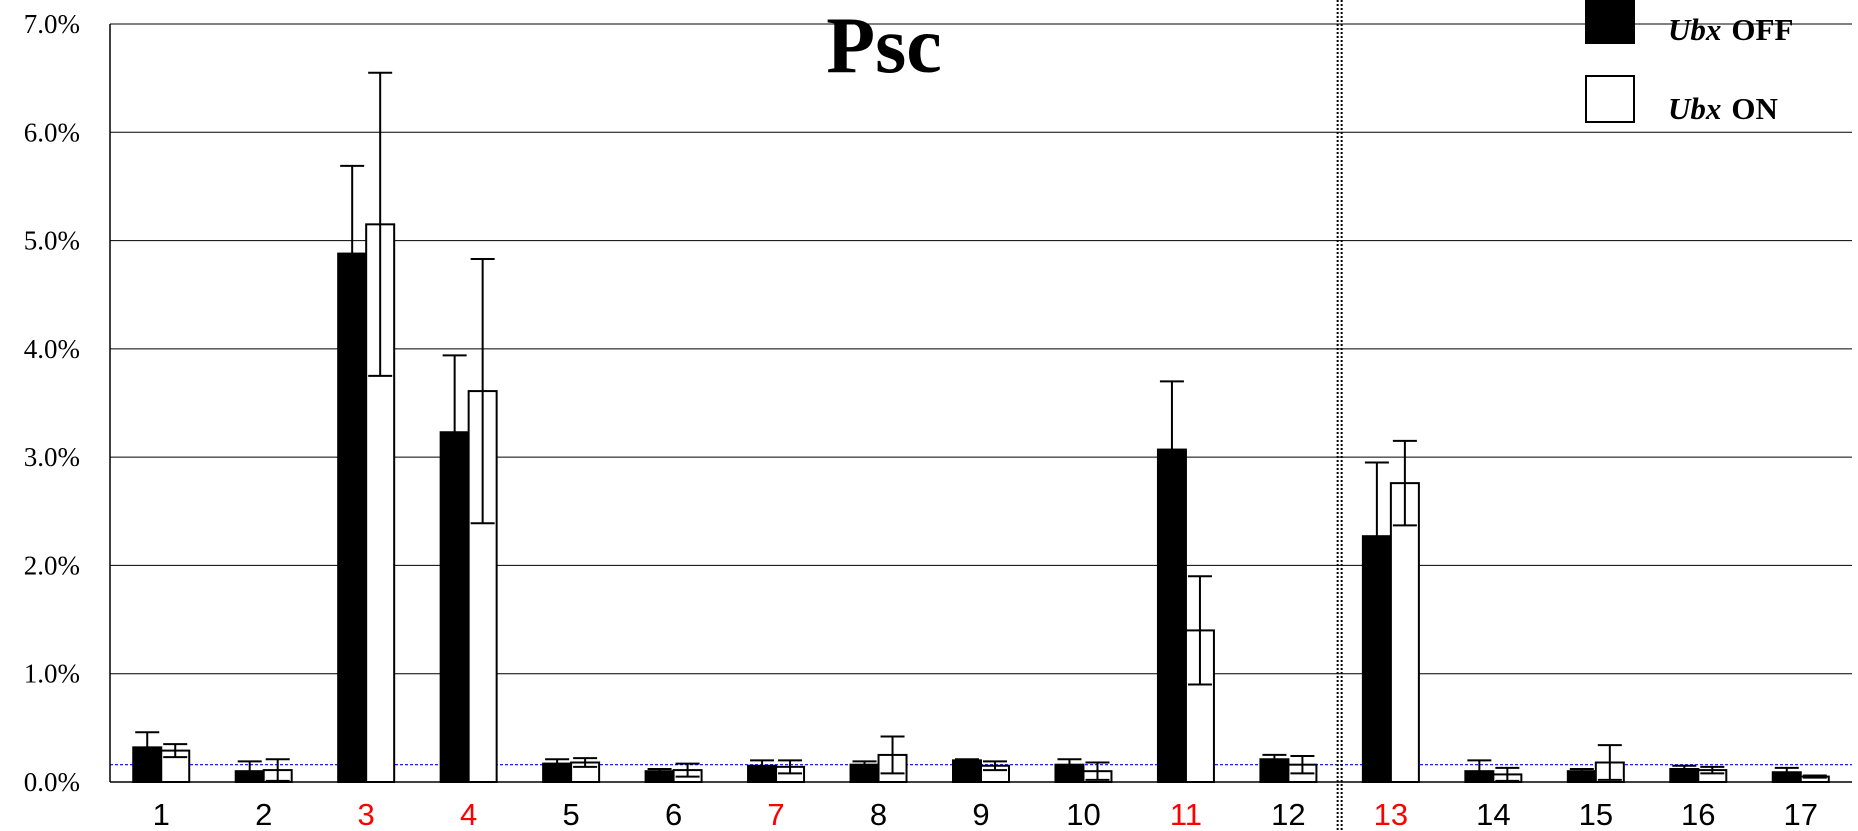 Image resolution: width=1858 pixels, height=831 pixels. What do you see at coordinates (263, 814) in the screenshot?
I see `x-tick-label: 2` at bounding box center [263, 814].